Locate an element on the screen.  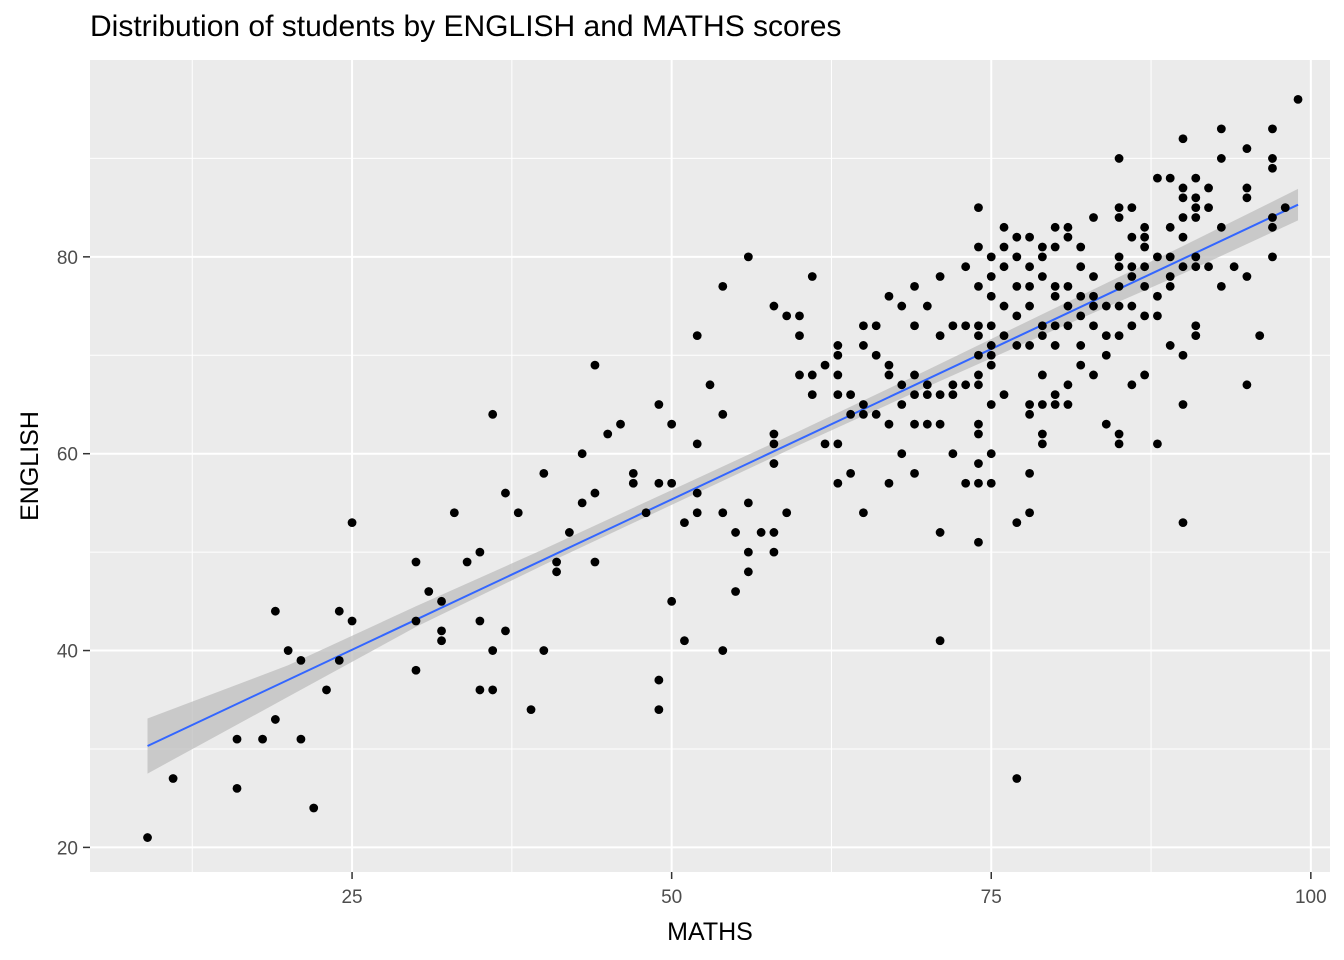
y-tick-label: 40 is located at coordinates (67, 652).